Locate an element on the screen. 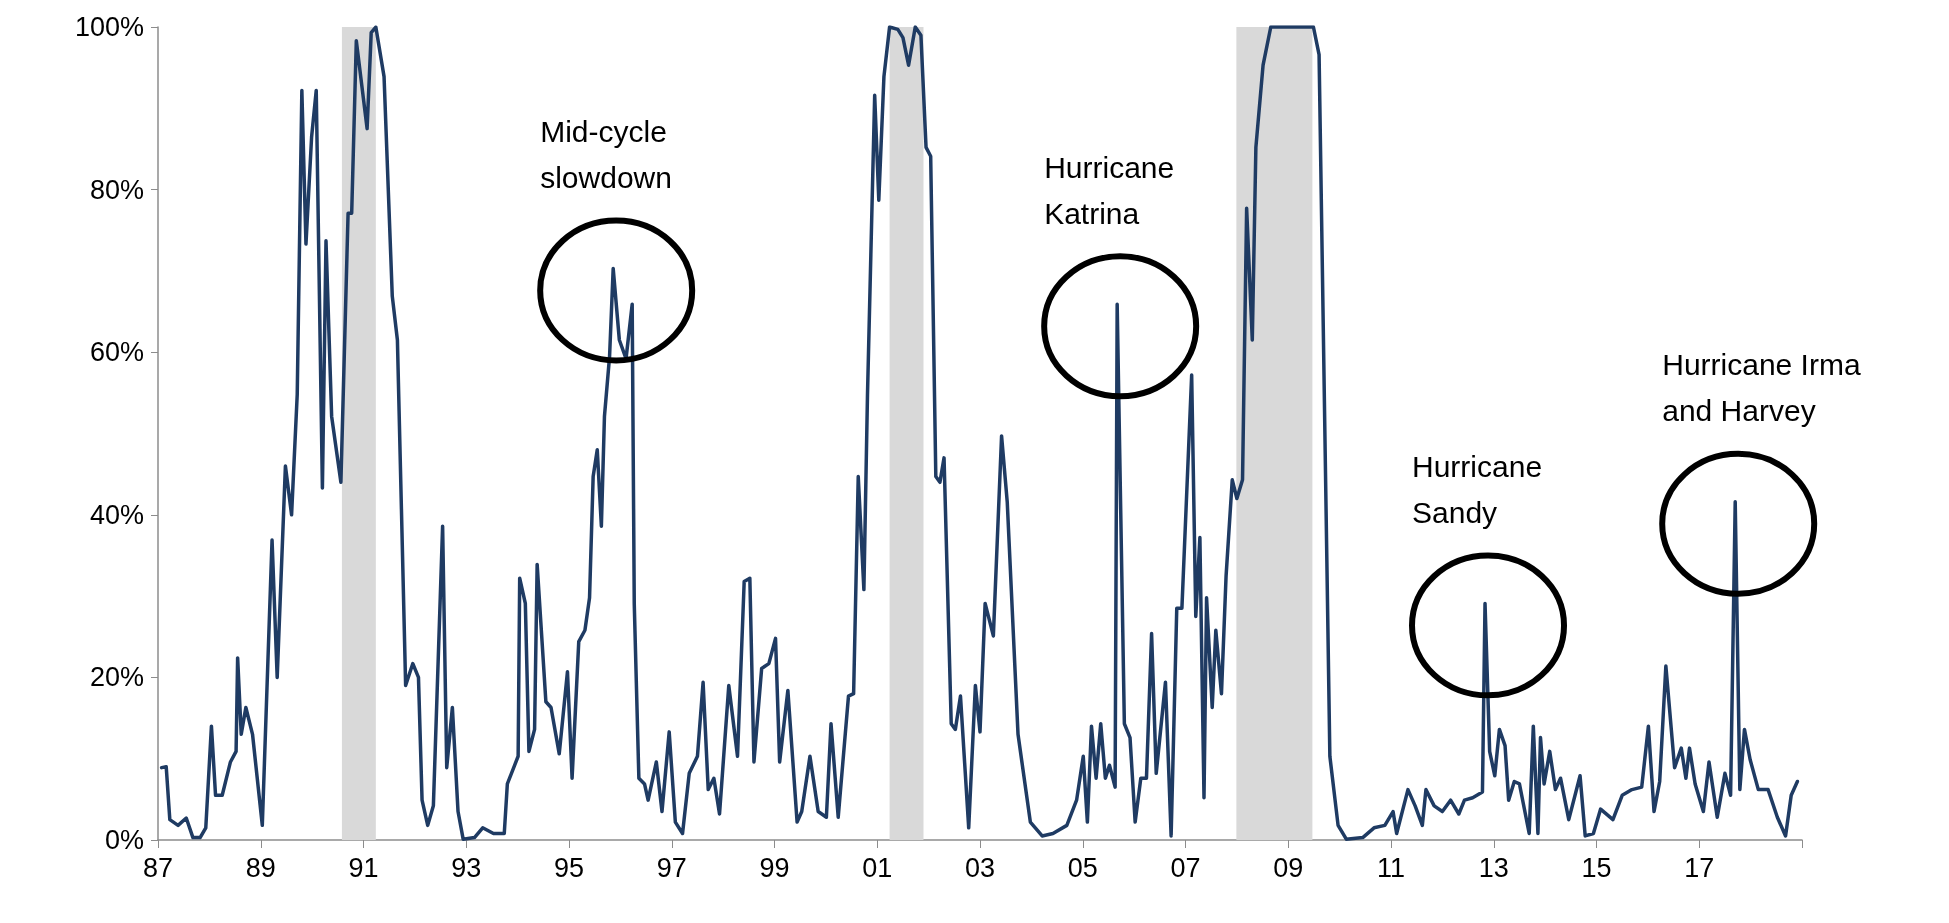 This screenshot has width=1949, height=923. x-tick-label: 09 is located at coordinates (1288, 867).